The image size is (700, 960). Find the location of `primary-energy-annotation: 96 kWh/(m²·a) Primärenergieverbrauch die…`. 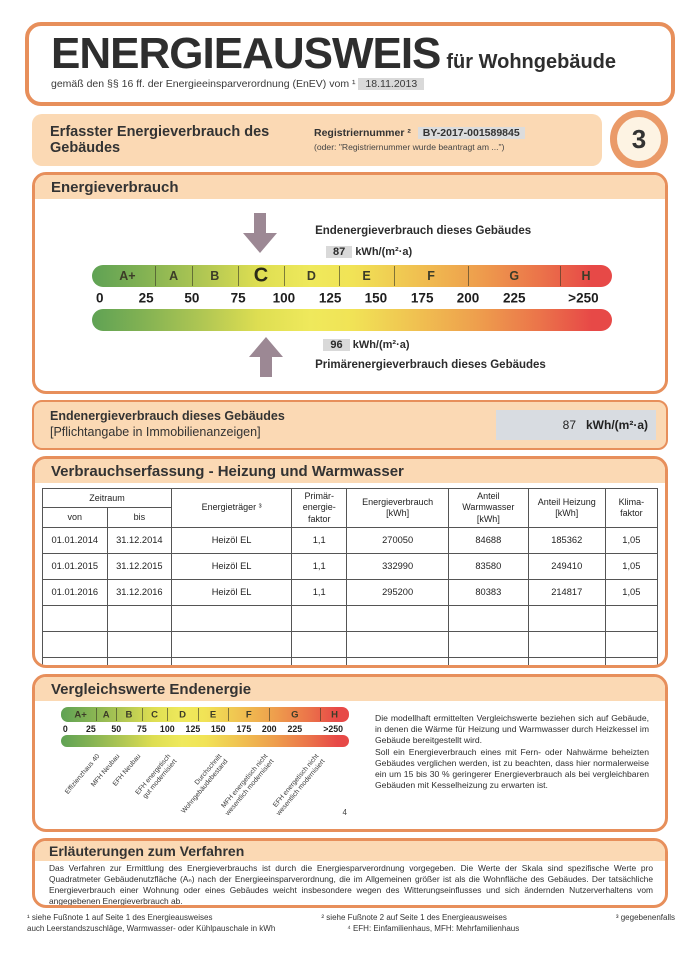

primary-energy-annotation: 96 kWh/(m²·a) Primärenergieverbrauch die… is located at coordinates (352, 361).